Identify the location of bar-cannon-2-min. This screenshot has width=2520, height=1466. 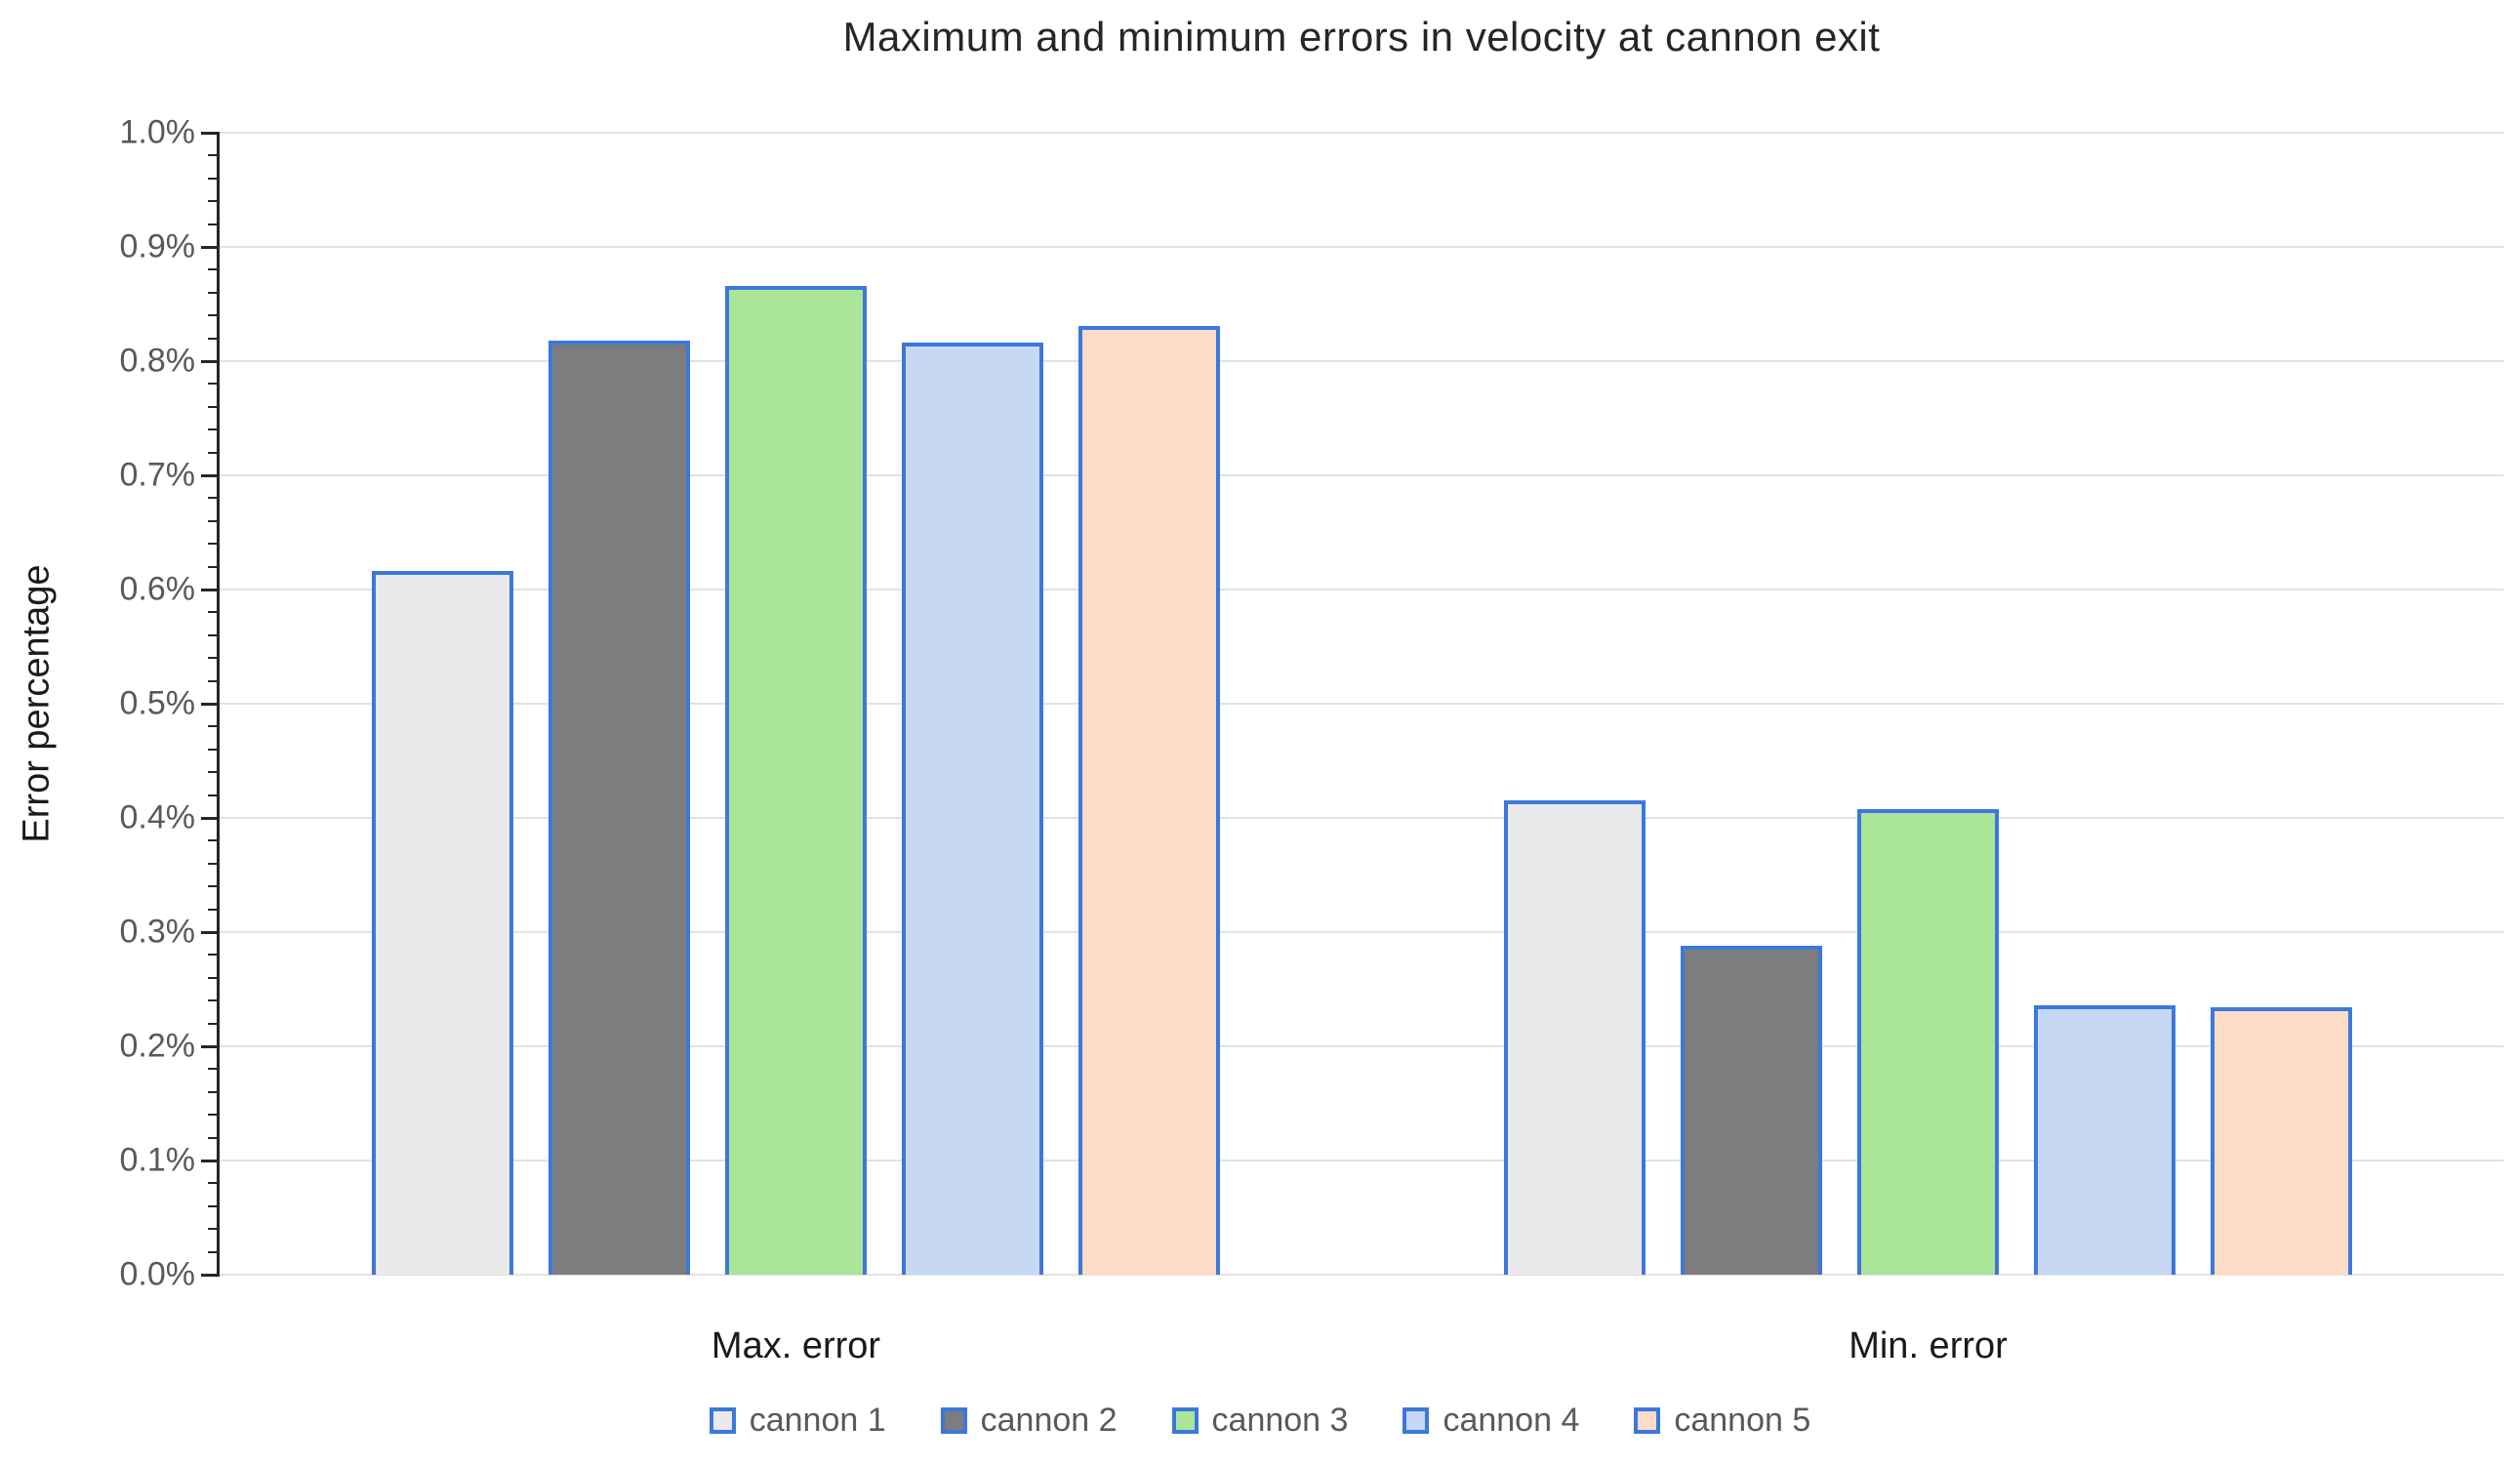
(1751, 1110).